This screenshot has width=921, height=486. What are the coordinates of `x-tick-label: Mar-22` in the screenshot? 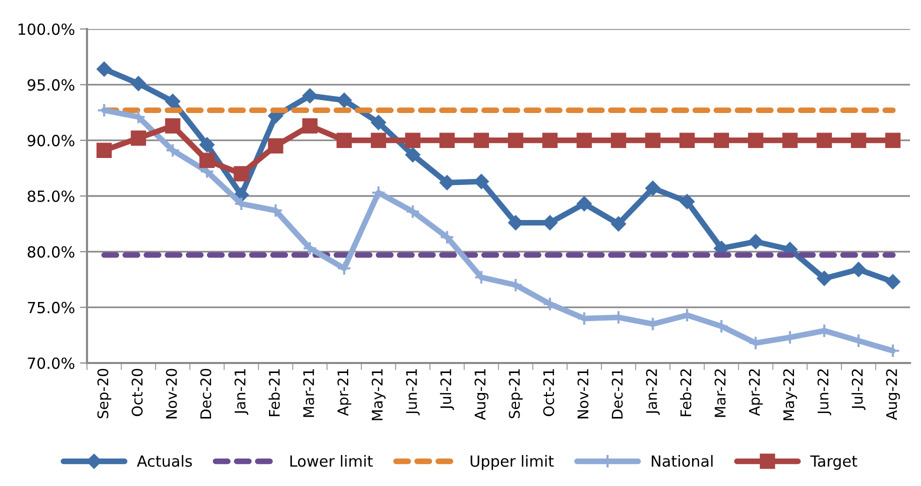 It's located at (720, 393).